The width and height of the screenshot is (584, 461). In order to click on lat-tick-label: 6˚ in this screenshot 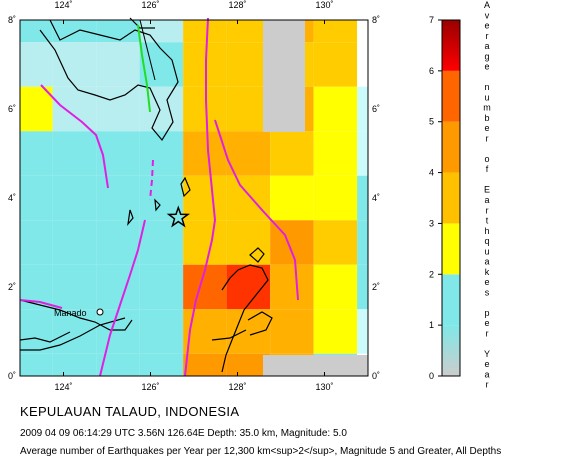, I will do `click(12, 109)`.